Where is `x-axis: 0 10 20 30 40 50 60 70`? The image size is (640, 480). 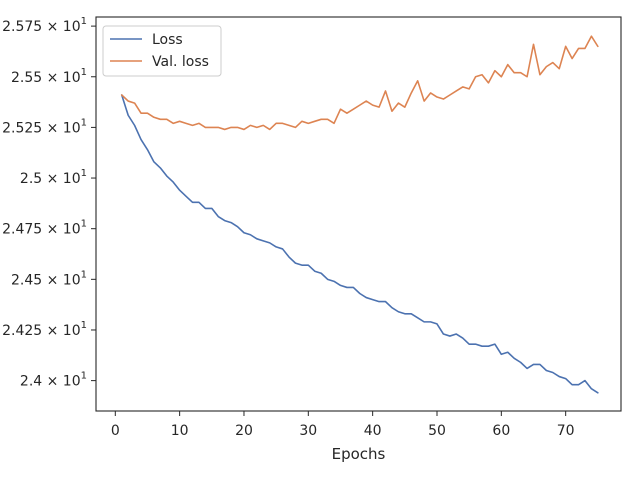 x-axis: 0 10 20 30 40 50 60 70 is located at coordinates (343, 425).